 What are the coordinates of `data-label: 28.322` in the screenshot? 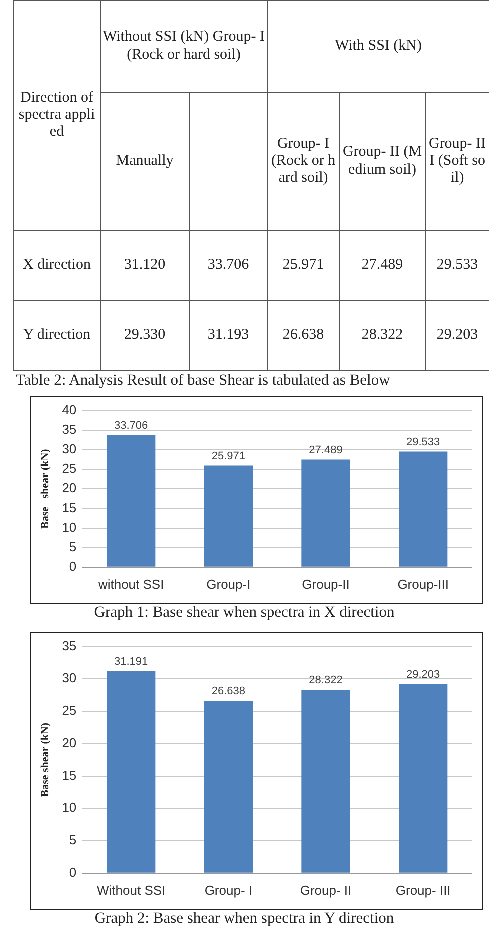 It's located at (326, 680).